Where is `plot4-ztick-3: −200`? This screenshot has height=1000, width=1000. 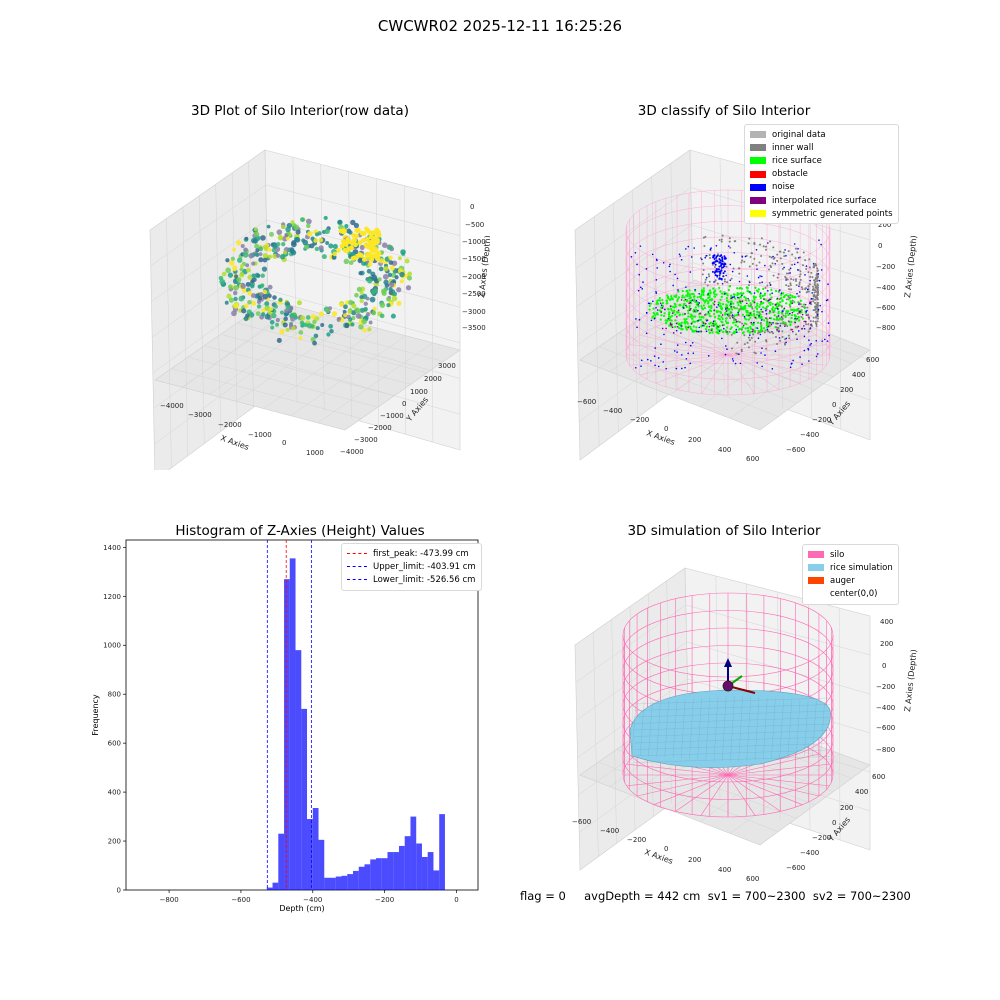 plot4-ztick-3: −200 is located at coordinates (885, 687).